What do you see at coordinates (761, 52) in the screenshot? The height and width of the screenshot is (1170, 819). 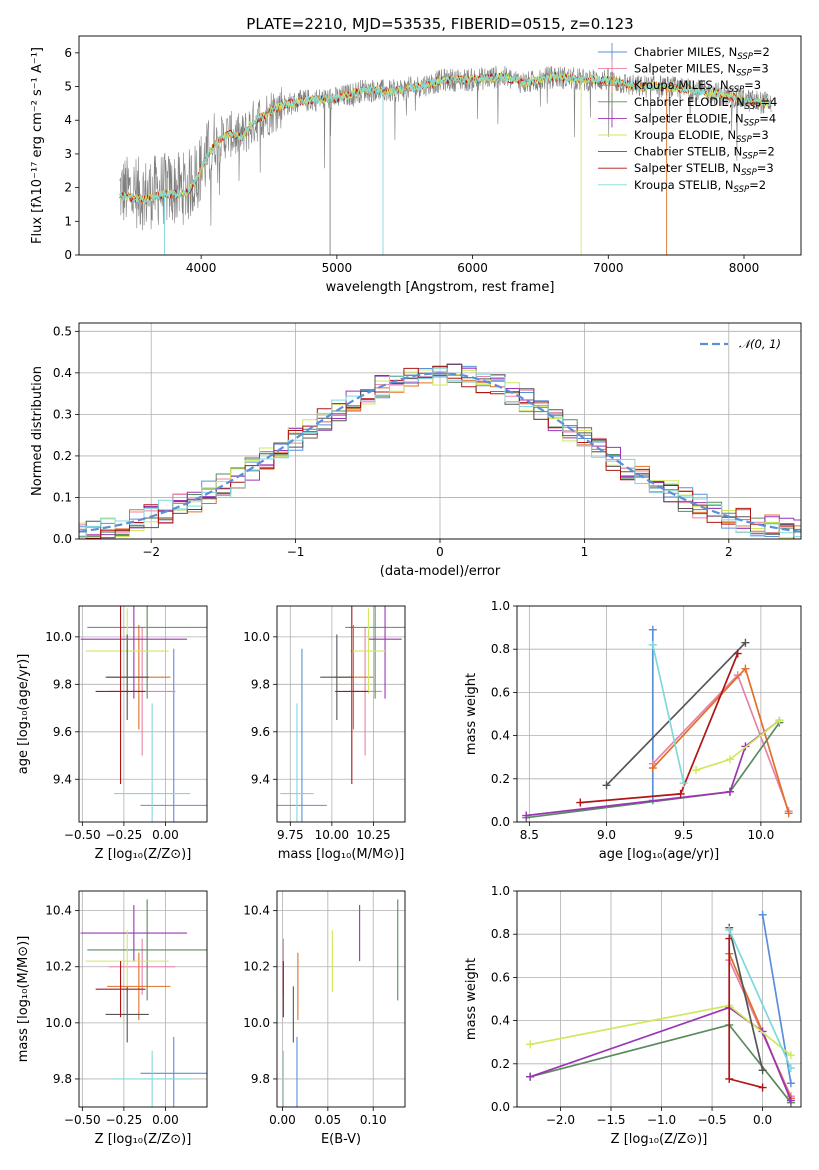 I see `legend-label-suffix: =2` at bounding box center [761, 52].